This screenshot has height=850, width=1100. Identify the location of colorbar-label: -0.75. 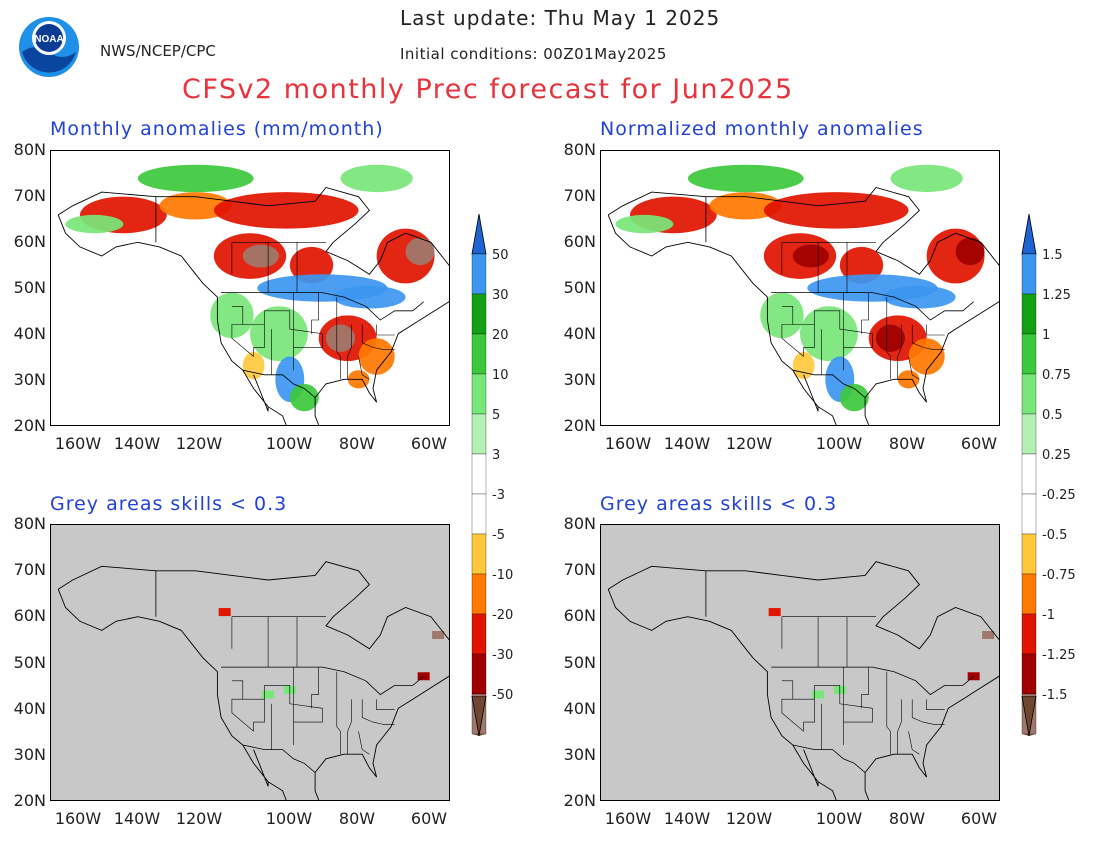
(1059, 575).